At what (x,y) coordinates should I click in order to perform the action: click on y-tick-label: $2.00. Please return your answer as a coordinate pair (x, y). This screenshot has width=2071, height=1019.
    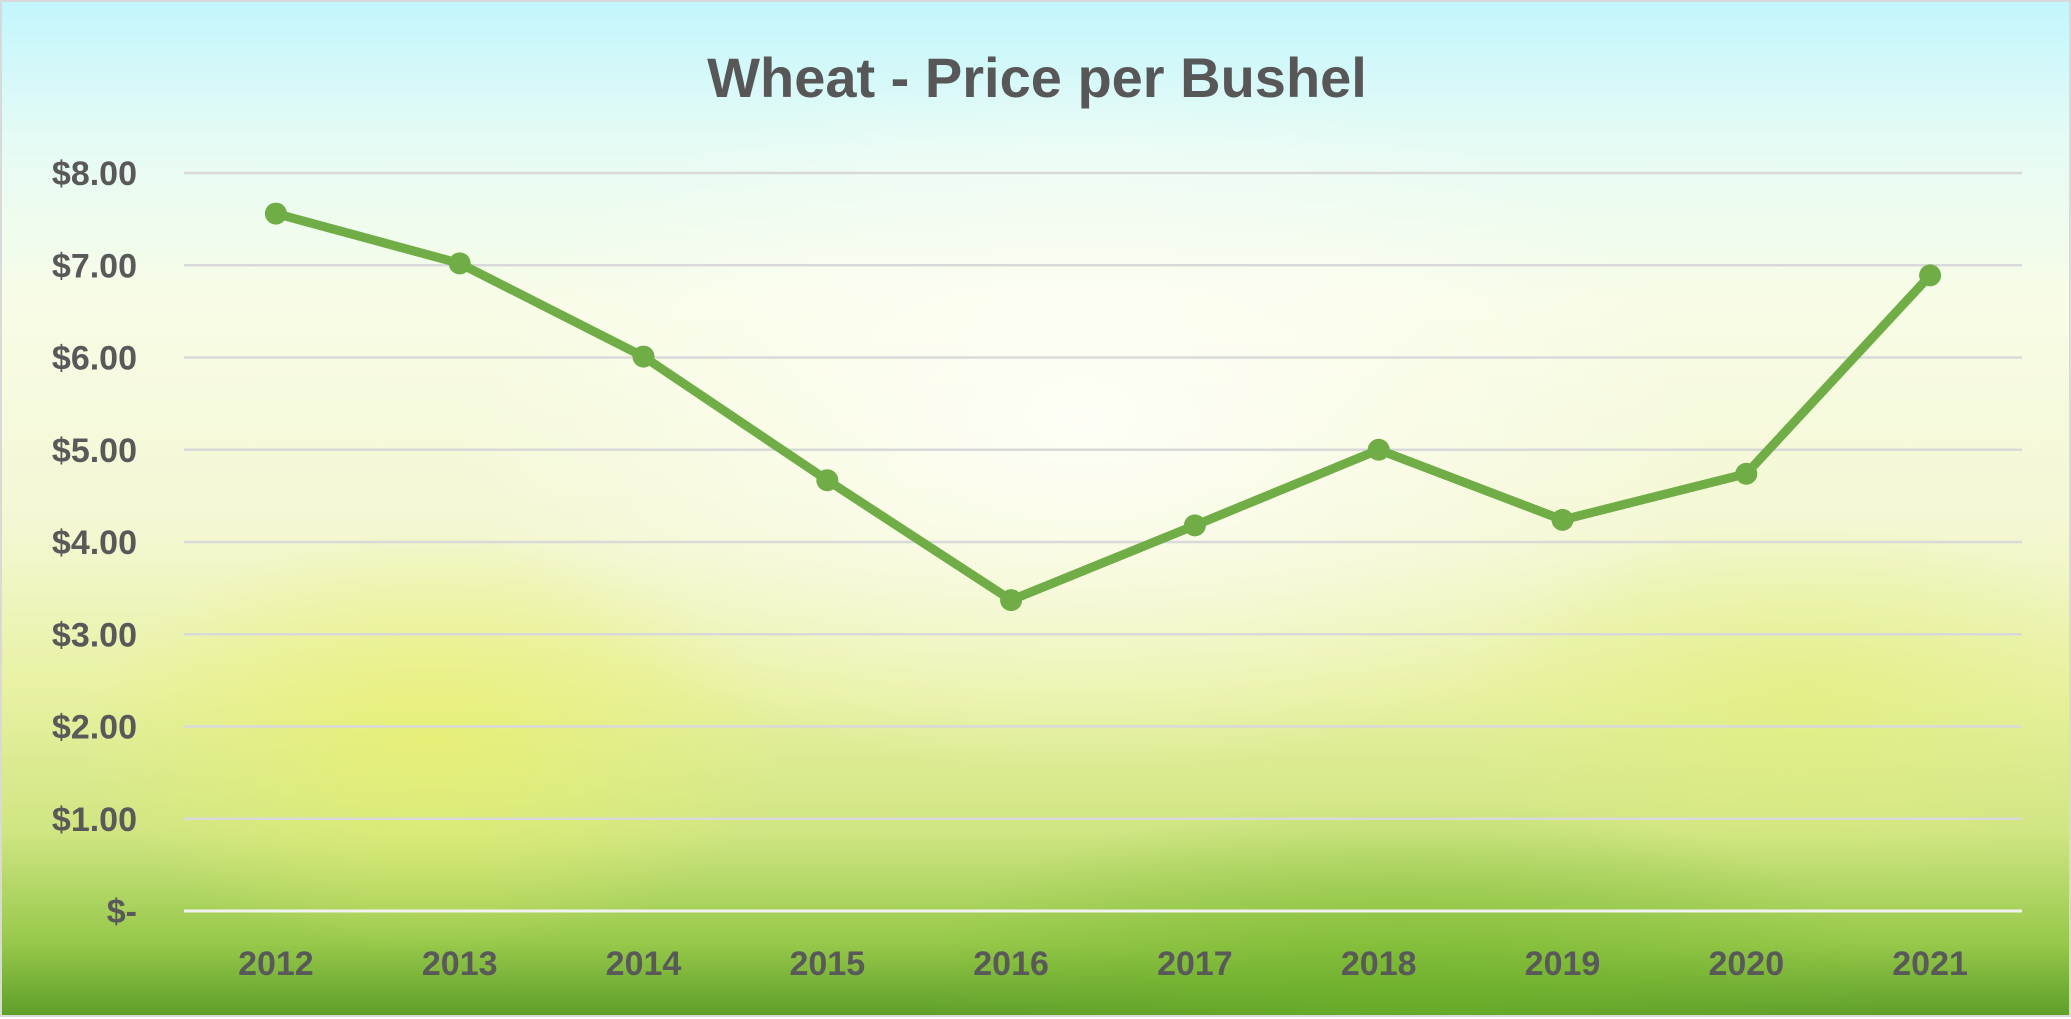
    Looking at the image, I should click on (94, 728).